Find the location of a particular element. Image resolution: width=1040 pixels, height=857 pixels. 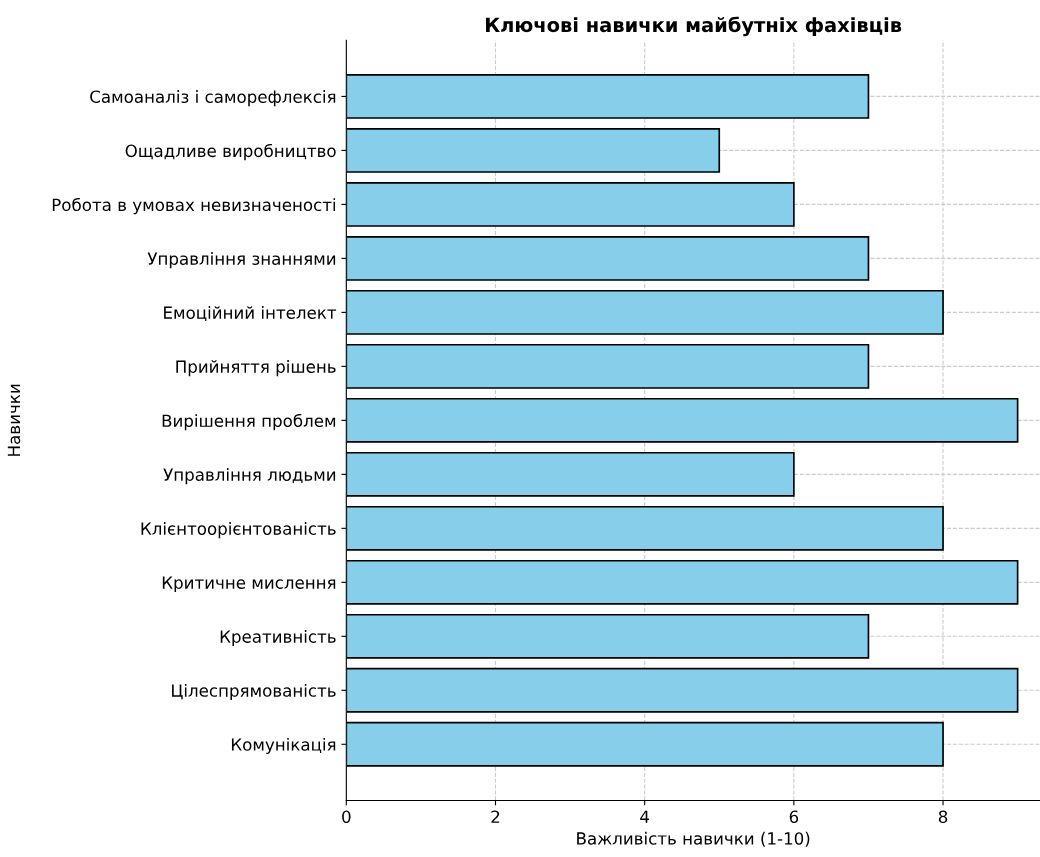

y-tick-label: Ощадливе виробництво is located at coordinates (230, 152).